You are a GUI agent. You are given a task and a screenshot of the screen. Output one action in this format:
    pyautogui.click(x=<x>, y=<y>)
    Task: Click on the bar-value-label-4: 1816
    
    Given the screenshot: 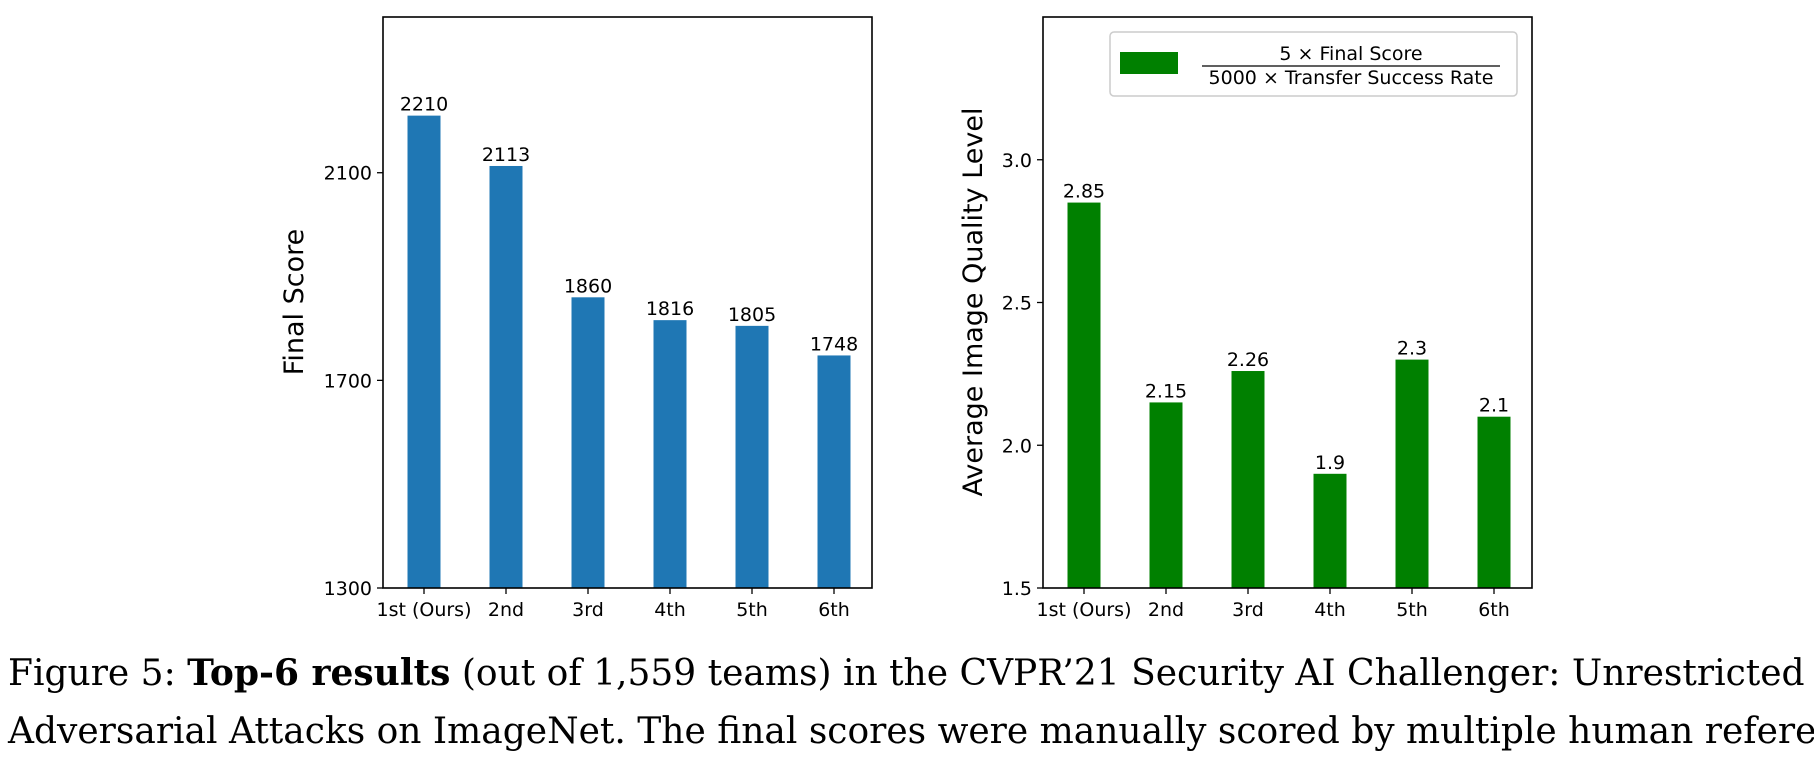 What is the action you would take?
    pyautogui.click(x=670, y=309)
    